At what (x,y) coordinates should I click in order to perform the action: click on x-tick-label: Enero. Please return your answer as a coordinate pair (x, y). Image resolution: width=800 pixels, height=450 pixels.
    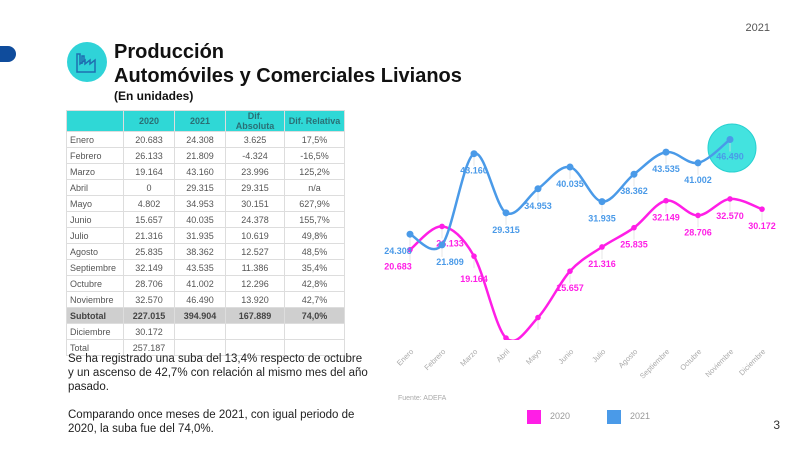
    Looking at the image, I should click on (405, 357).